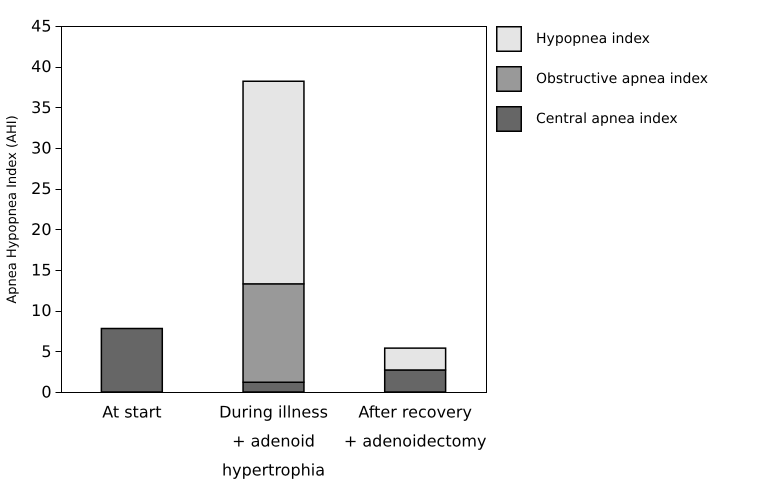 The width and height of the screenshot is (767, 489). I want to click on bar, so click(132, 360).